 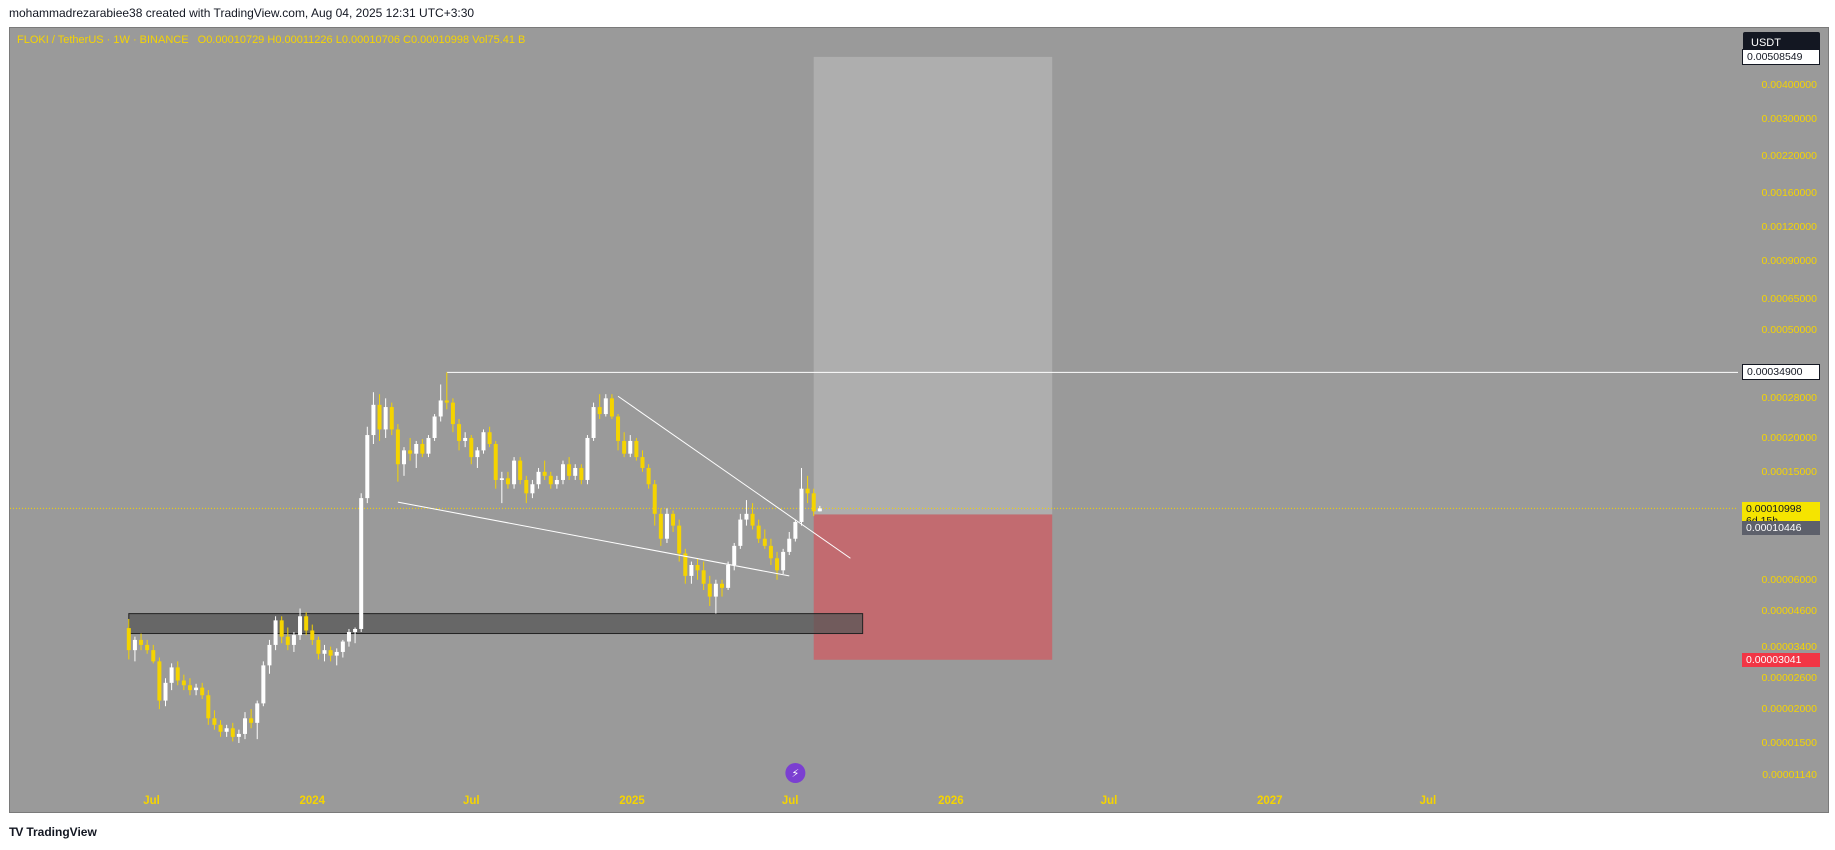 What do you see at coordinates (440, 40) in the screenshot?
I see `close-value: 0.00010998` at bounding box center [440, 40].